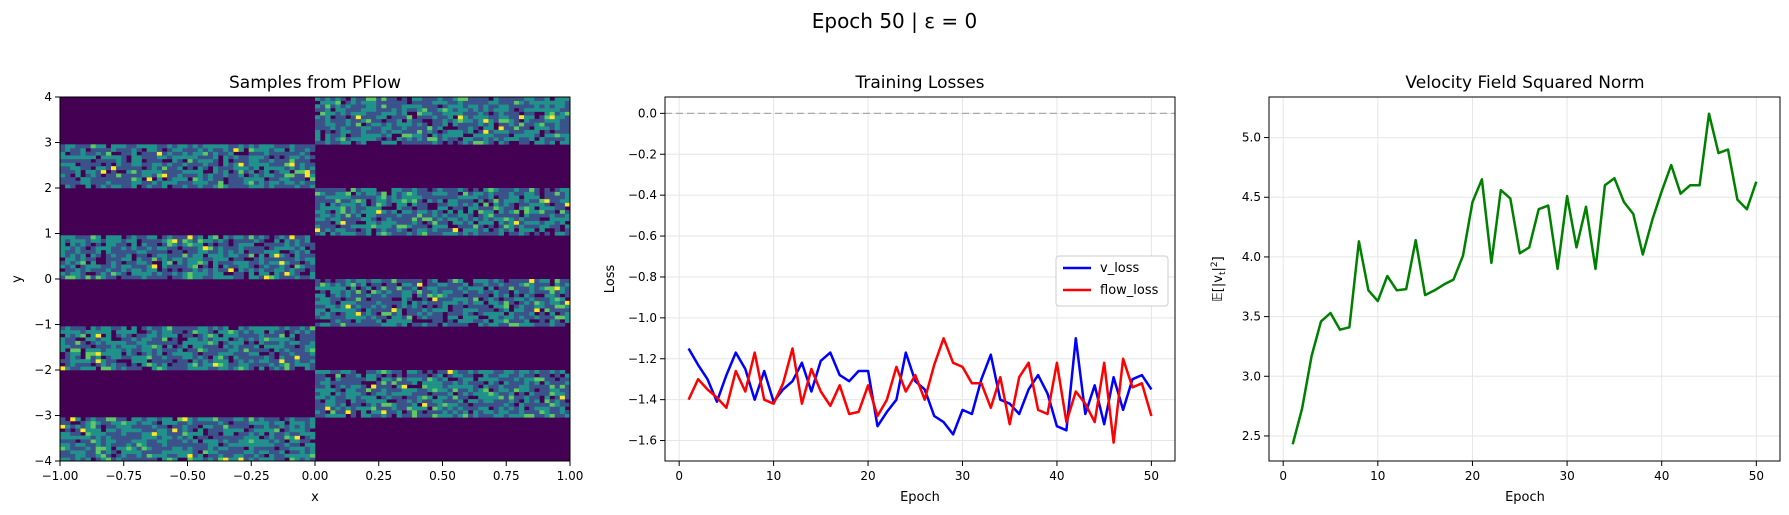 The width and height of the screenshot is (1789, 515). I want to click on ylabel-close: ], so click(1218, 258).